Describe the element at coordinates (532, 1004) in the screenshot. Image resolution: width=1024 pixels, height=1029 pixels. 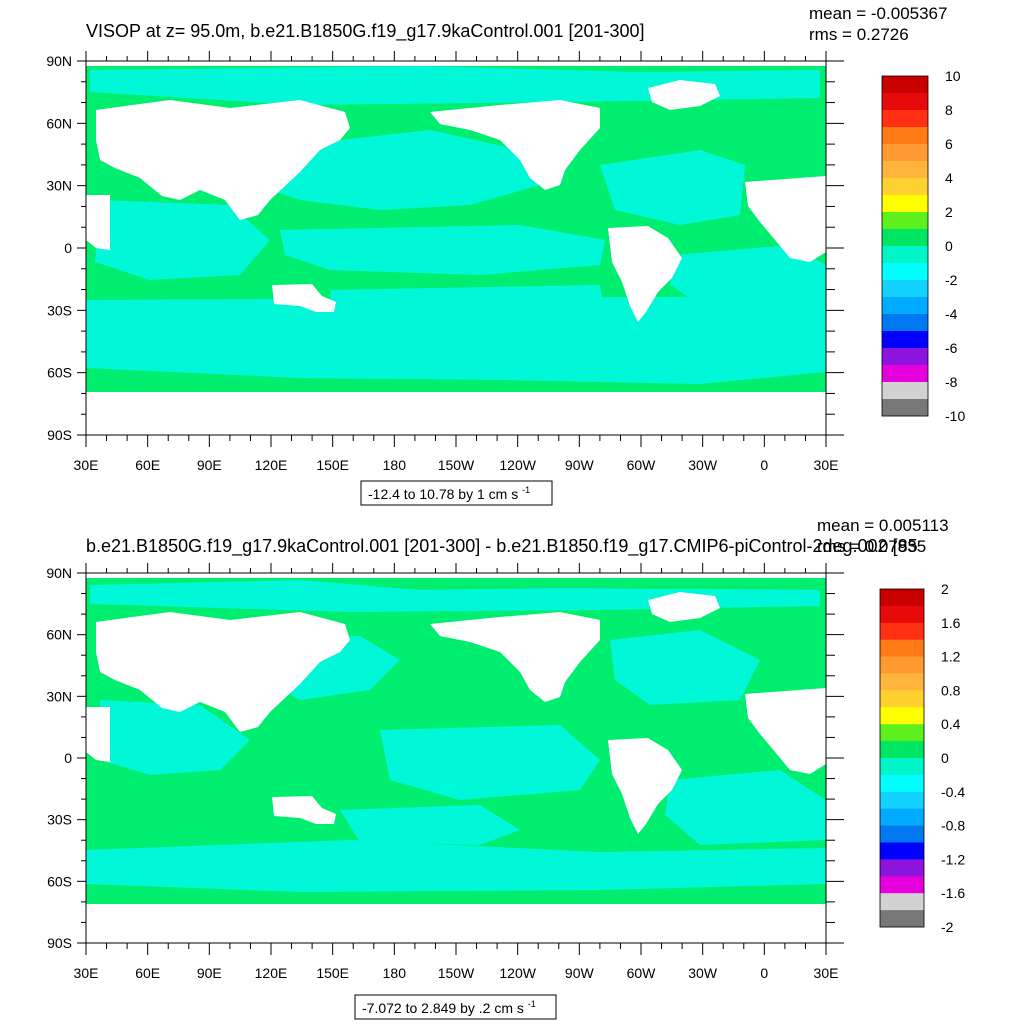
I see `panel-bottom-range-sup: -1` at that location.